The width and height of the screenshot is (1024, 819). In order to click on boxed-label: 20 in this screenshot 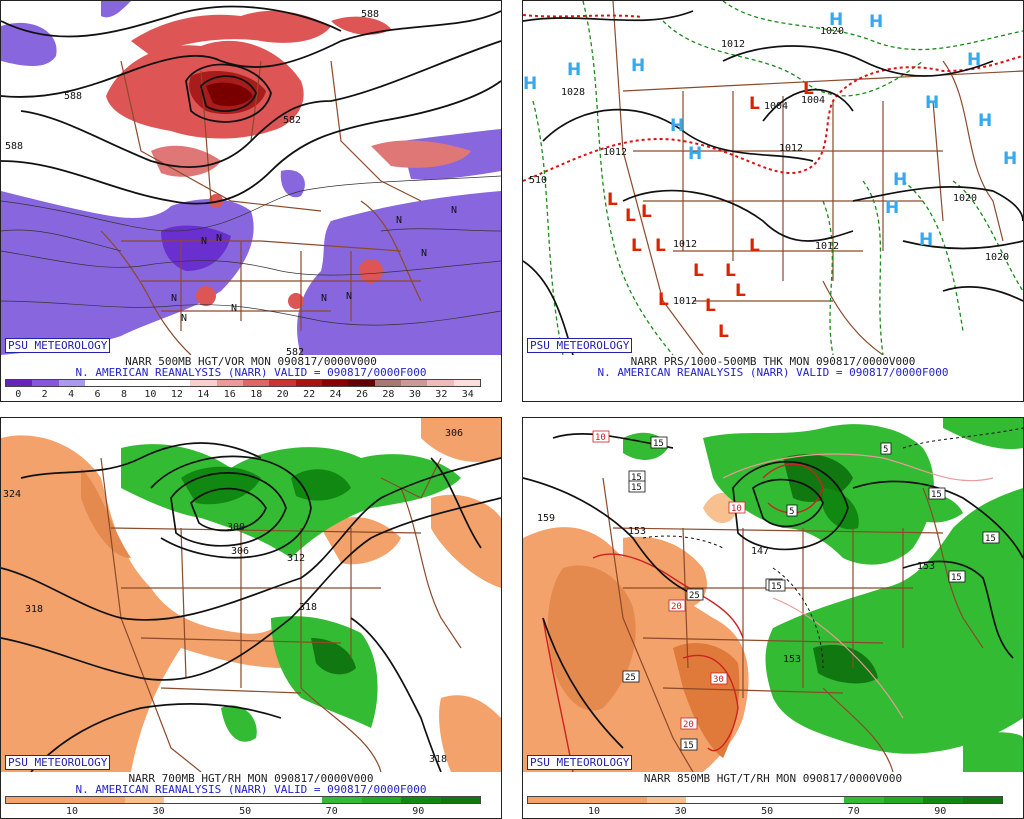, I will do `click(688, 725)`.